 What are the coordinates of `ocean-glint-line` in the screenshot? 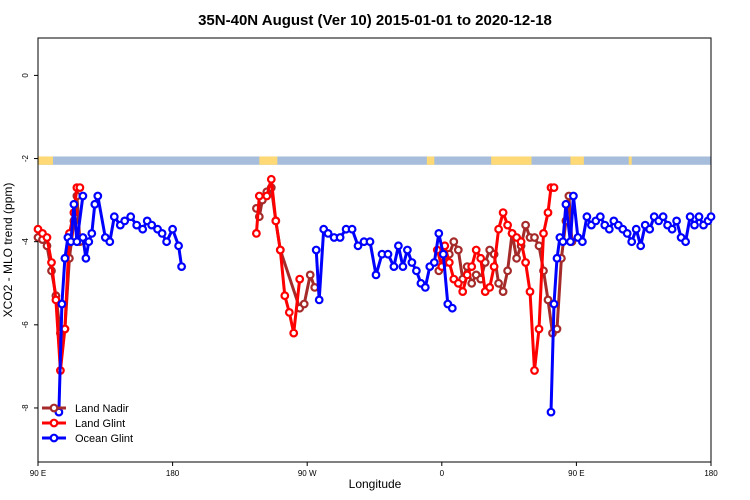 It's located at (631, 303).